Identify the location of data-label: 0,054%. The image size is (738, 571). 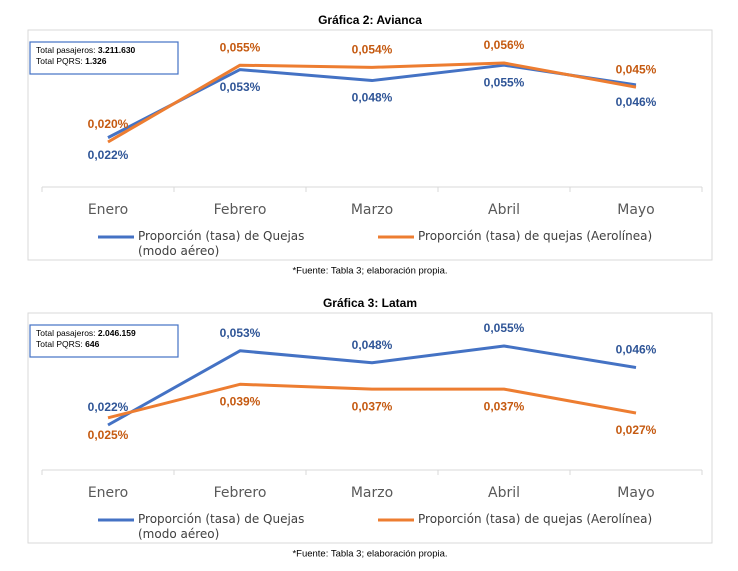
(372, 50).